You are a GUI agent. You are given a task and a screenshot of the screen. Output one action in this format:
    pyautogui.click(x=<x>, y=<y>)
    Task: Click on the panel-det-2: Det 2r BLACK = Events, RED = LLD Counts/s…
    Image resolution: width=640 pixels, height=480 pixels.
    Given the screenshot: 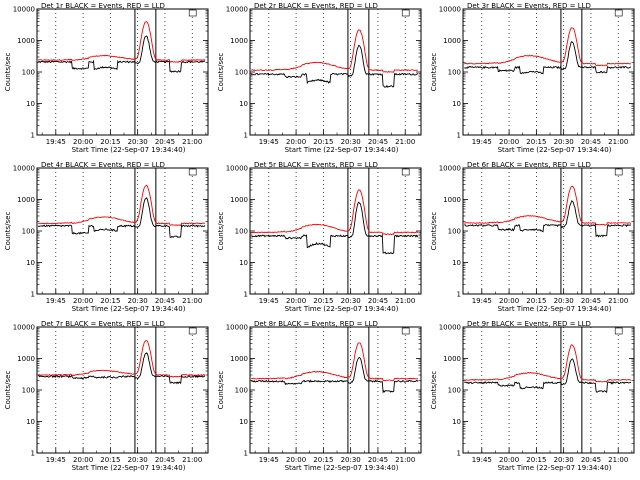 What is the action you would take?
    pyautogui.click(x=319, y=78)
    